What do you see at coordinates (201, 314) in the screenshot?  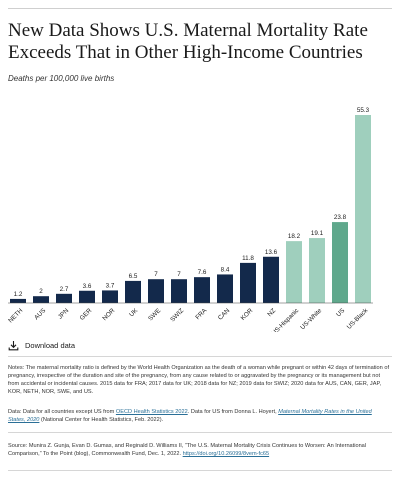 I see `x-tick-label-fra: FRA` at bounding box center [201, 314].